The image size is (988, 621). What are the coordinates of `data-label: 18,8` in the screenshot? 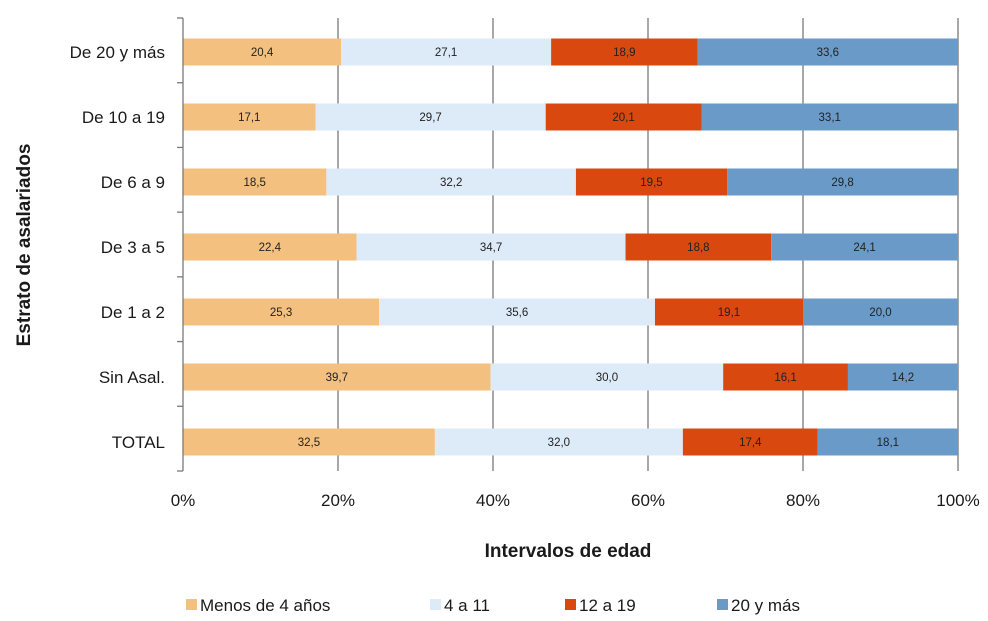 It's located at (698, 248).